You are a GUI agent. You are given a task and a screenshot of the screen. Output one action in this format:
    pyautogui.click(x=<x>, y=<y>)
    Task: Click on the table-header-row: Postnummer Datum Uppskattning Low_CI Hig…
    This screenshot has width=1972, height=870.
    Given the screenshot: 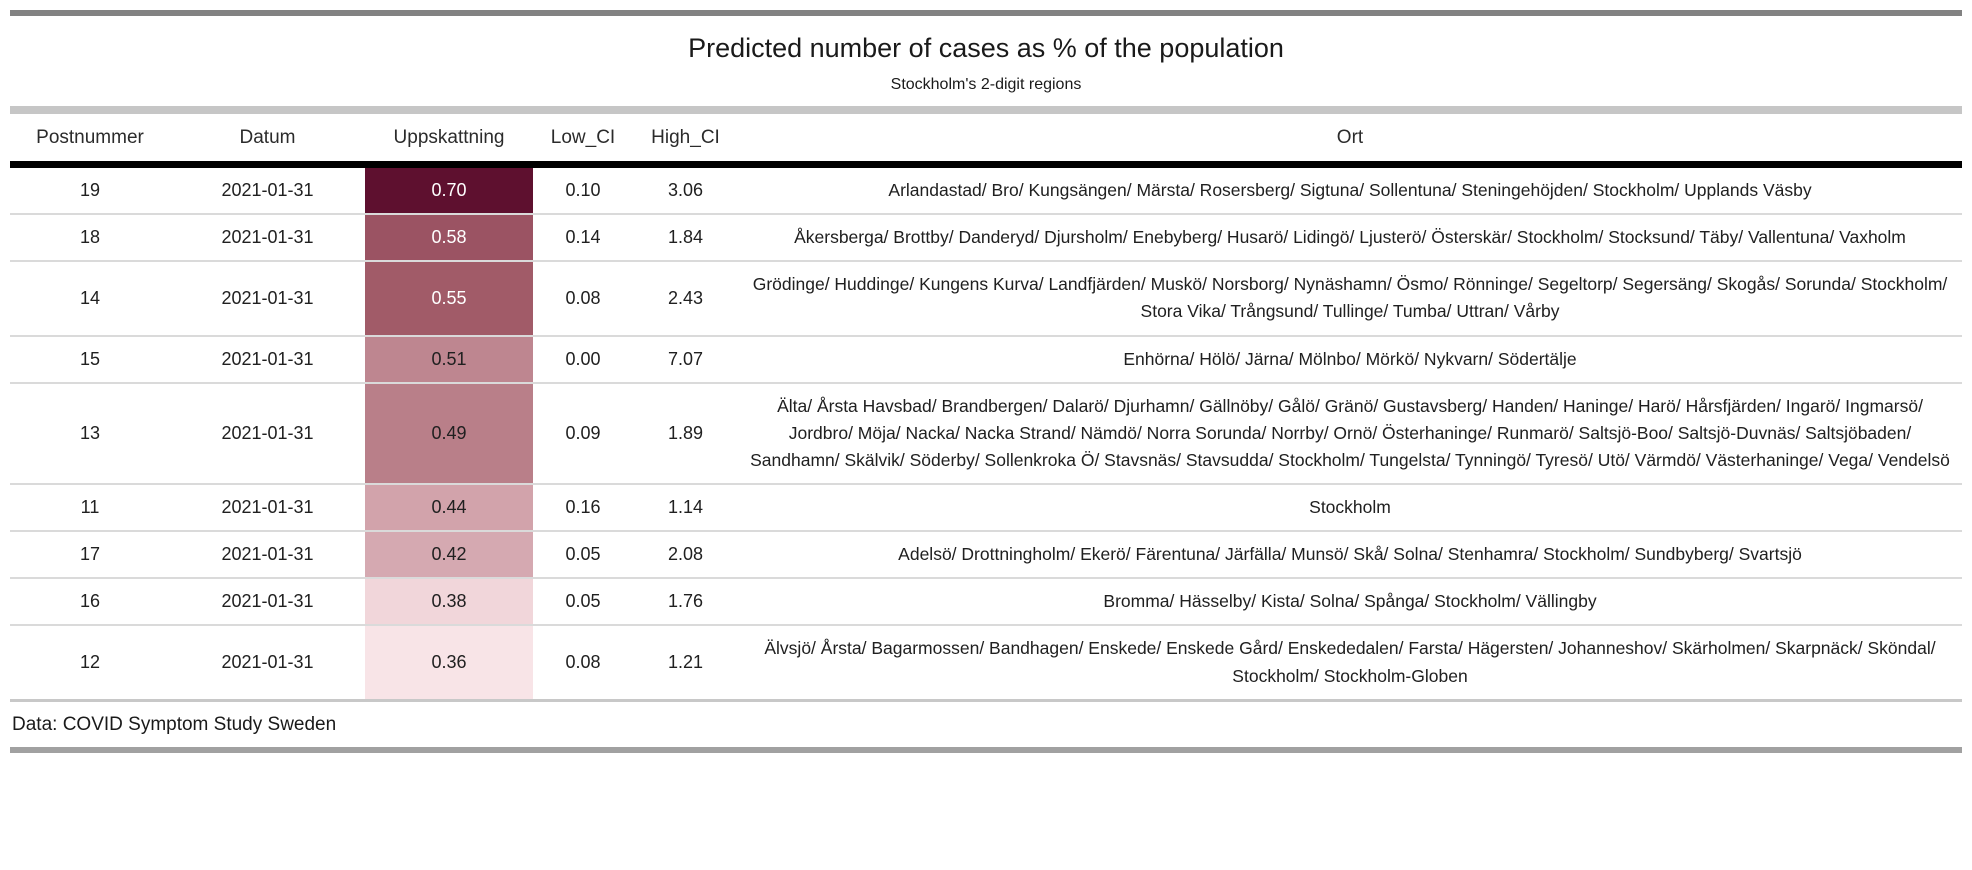 What is the action you would take?
    pyautogui.click(x=986, y=141)
    